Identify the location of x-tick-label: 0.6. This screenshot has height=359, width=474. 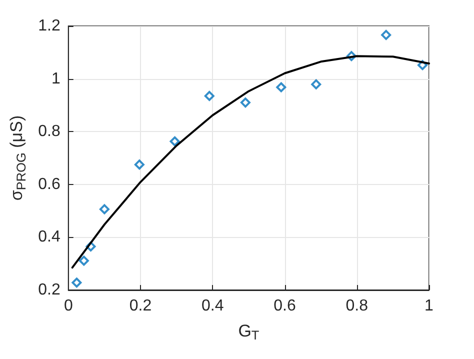
(285, 306).